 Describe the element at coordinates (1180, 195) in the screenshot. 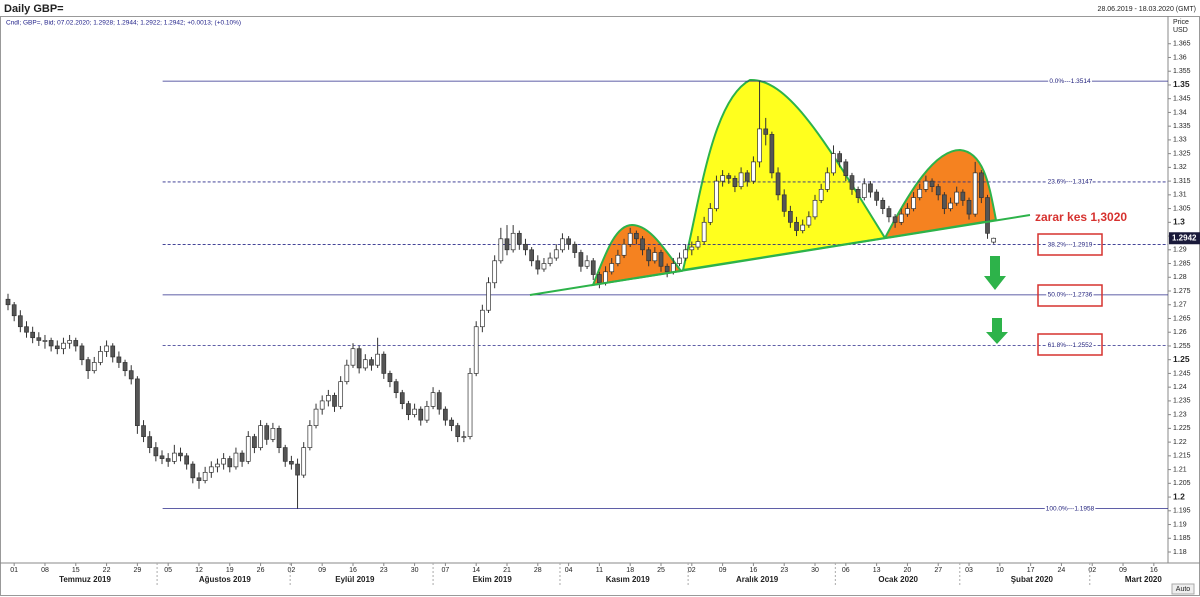

I see `y-tick-label: 1.31` at that location.